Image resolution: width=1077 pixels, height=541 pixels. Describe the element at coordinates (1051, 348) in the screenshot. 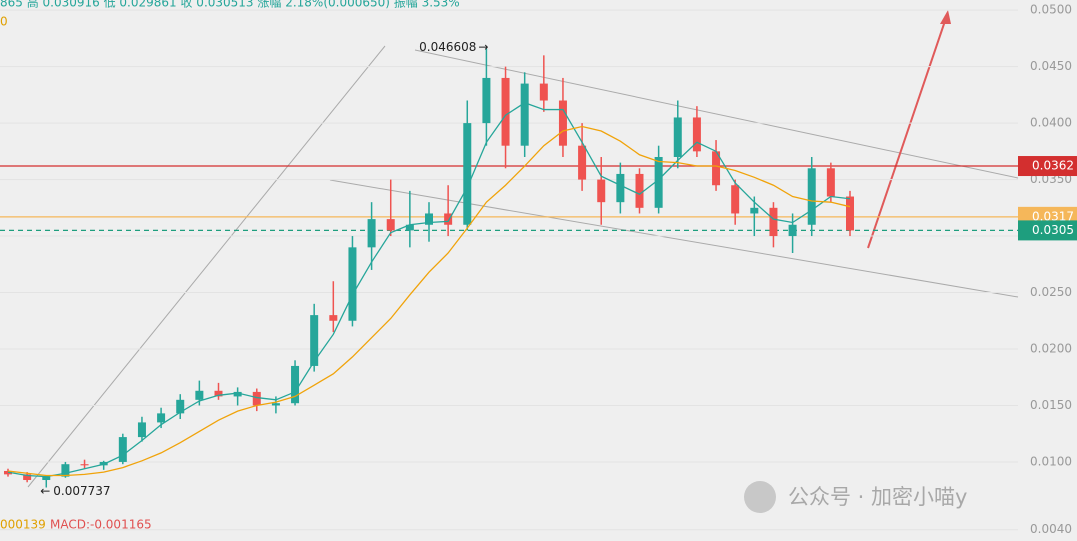

I see `y-tick-label: 0.0200` at that location.